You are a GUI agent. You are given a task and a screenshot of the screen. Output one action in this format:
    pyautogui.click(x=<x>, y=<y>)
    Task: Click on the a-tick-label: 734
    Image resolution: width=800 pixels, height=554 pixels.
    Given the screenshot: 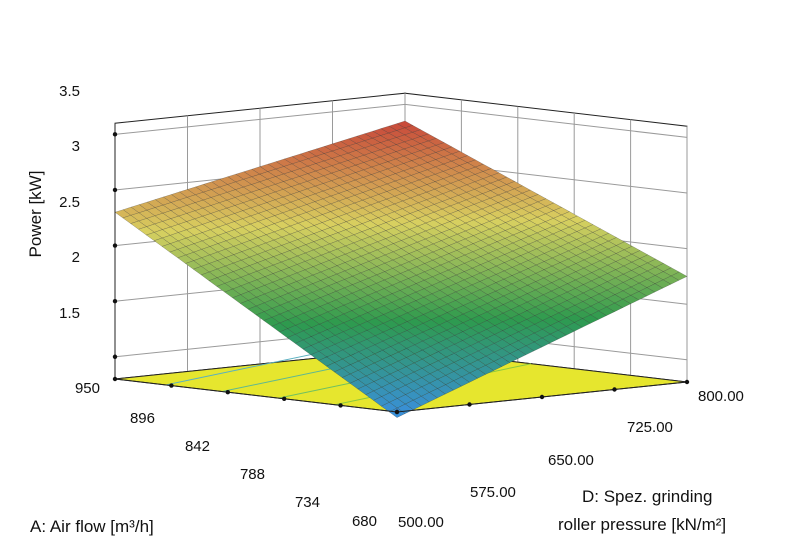 What is the action you would take?
    pyautogui.click(x=307, y=502)
    